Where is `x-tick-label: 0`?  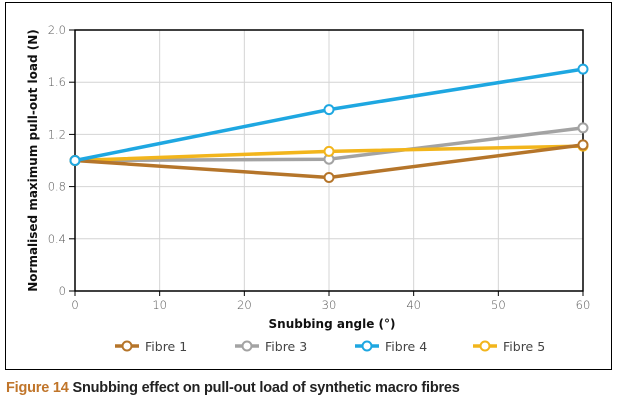 x-tick-label: 0 is located at coordinates (74, 305).